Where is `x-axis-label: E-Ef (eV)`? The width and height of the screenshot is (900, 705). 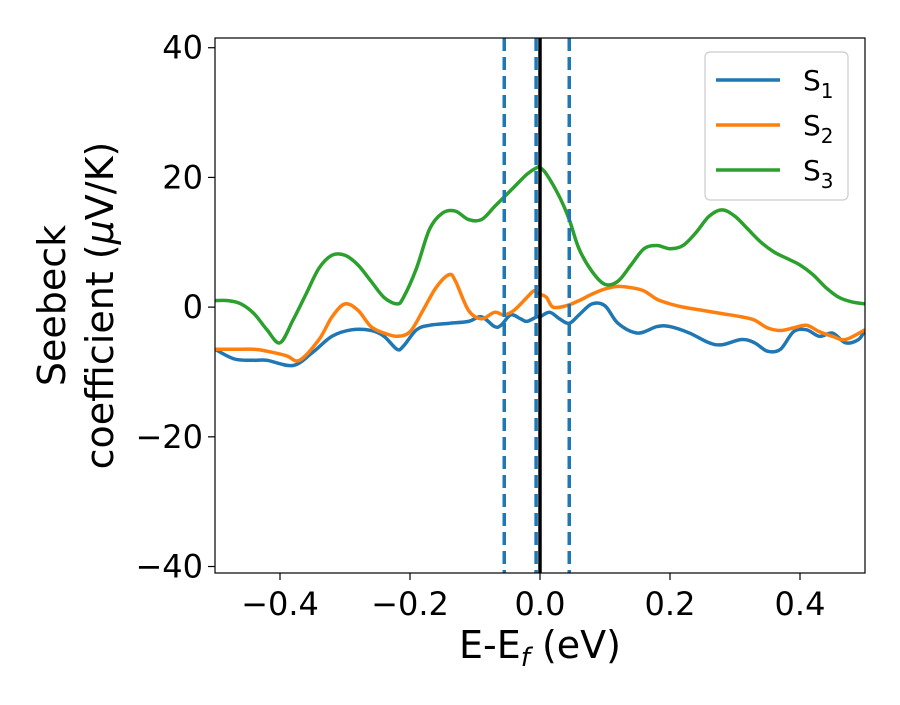 x-axis-label: E-Ef (eV) is located at coordinates (540, 648).